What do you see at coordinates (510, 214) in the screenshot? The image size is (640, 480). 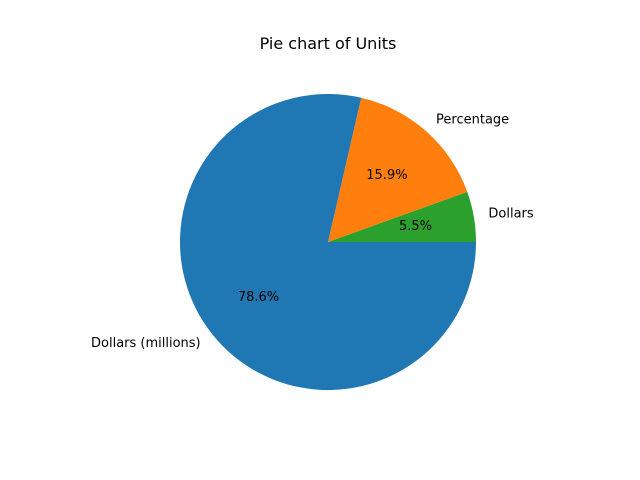 I see `slice-label-dollars: Dollars` at bounding box center [510, 214].